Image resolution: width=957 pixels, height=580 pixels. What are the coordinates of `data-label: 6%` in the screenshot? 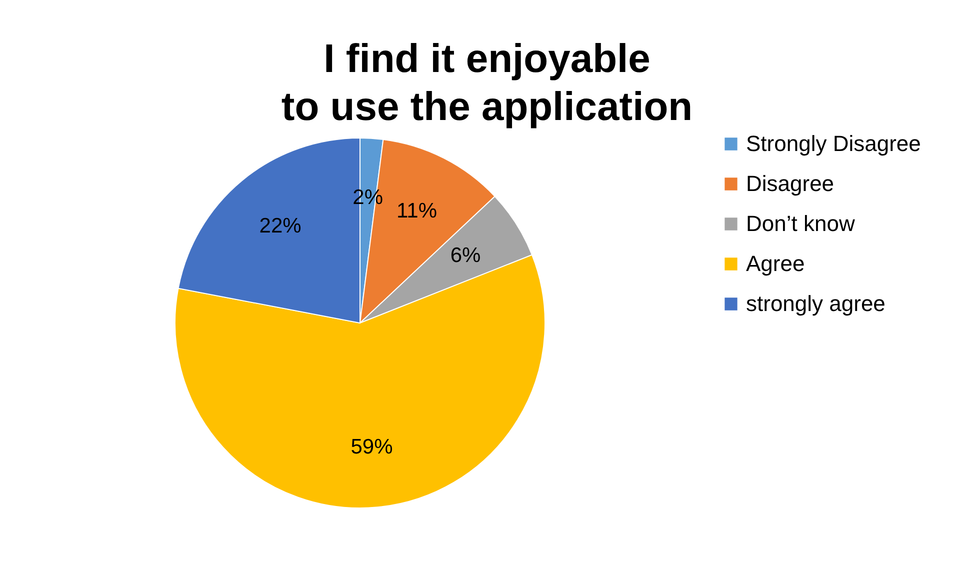 It's located at (465, 256).